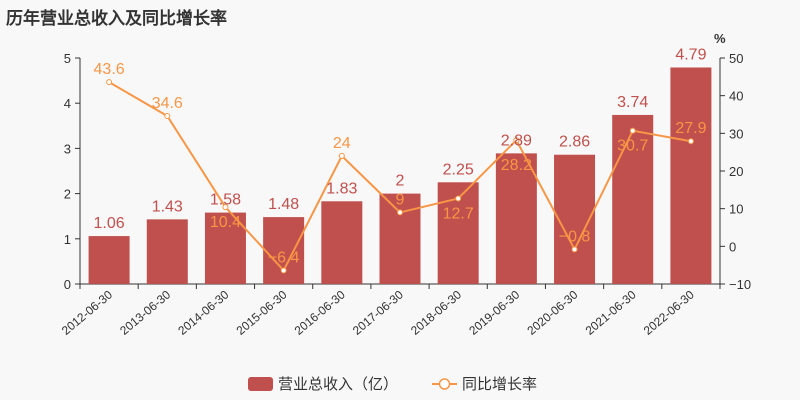  What do you see at coordinates (690, 54) in the screenshot?
I see `bar-label: 4.79` at bounding box center [690, 54].